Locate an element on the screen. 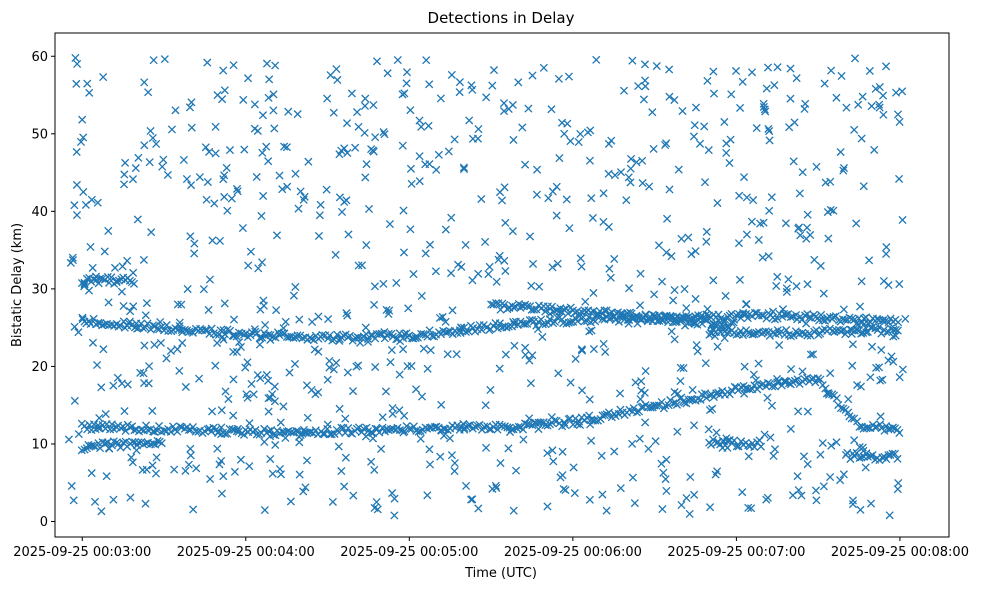  y-tick-label: 0 is located at coordinates (44, 522).